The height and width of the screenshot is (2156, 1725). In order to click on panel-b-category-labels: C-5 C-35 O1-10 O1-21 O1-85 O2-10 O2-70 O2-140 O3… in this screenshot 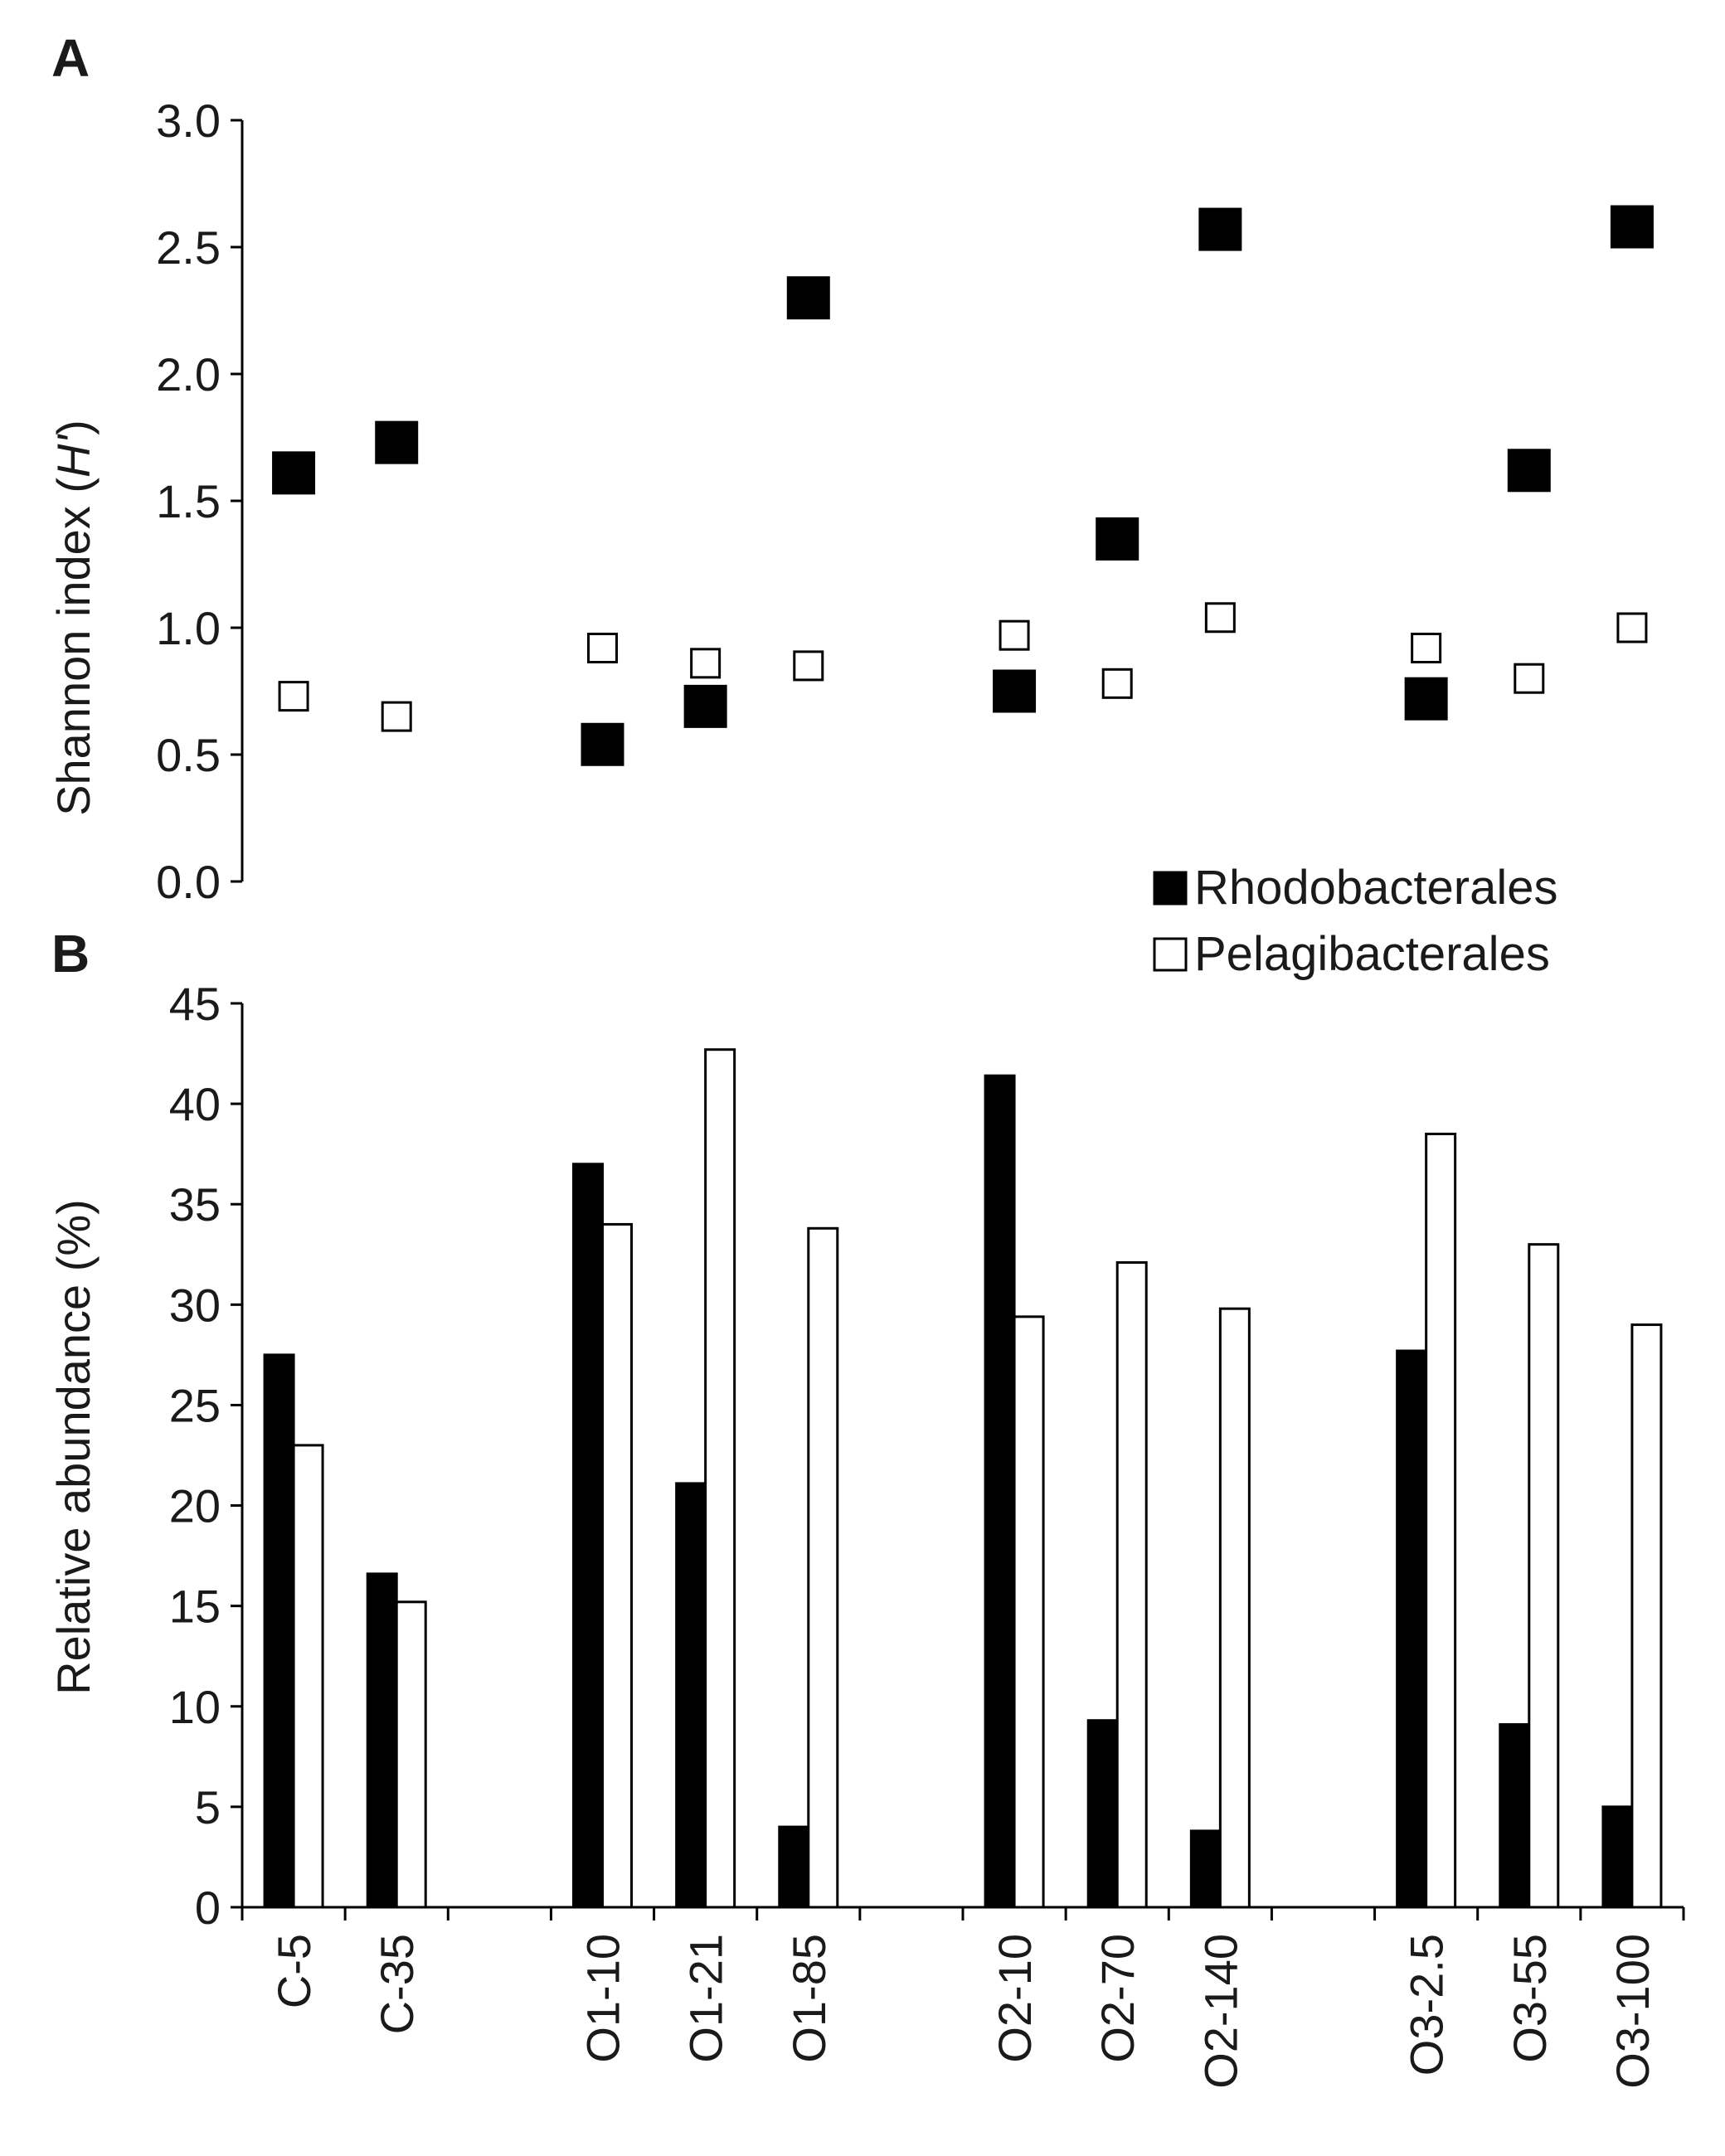, I will do `click(964, 2011)`.